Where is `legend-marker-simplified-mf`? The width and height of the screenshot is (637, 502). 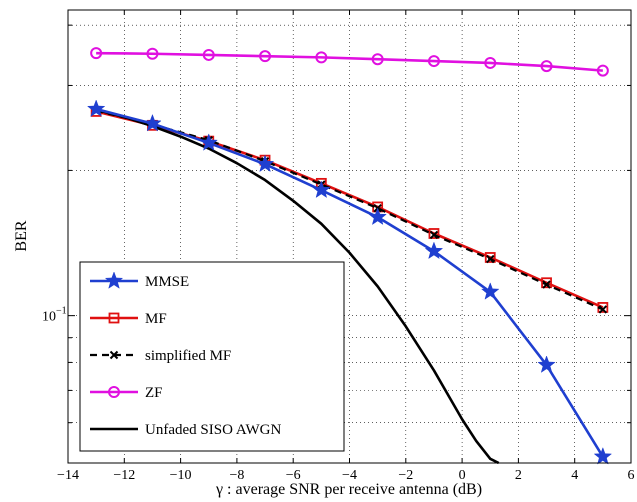
legend-marker-simplified-mf is located at coordinates (114, 355).